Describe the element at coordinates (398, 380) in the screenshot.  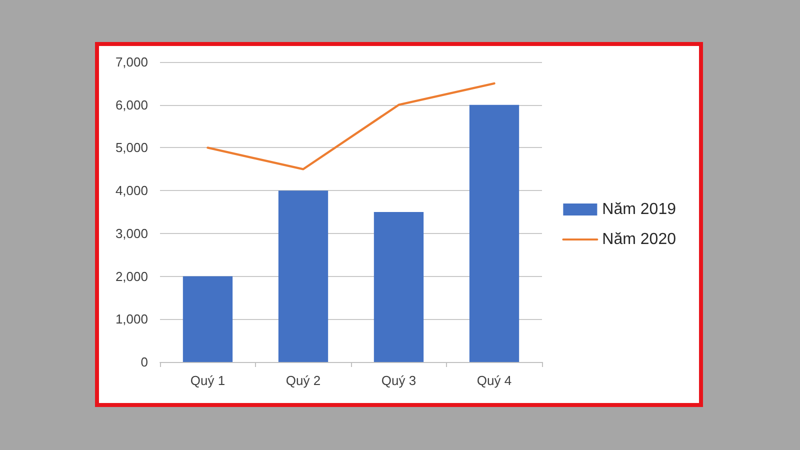
I see `x-tick-label: Quý 3` at that location.